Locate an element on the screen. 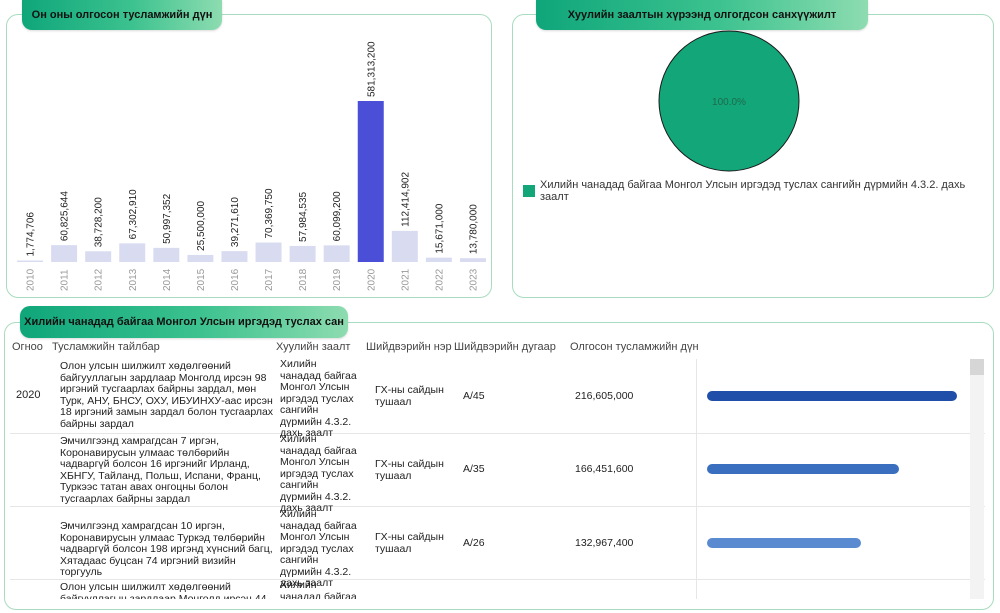 Image resolution: width=1000 pixels, height=613 pixels. row-amount: 166,451,600 is located at coordinates (604, 469).